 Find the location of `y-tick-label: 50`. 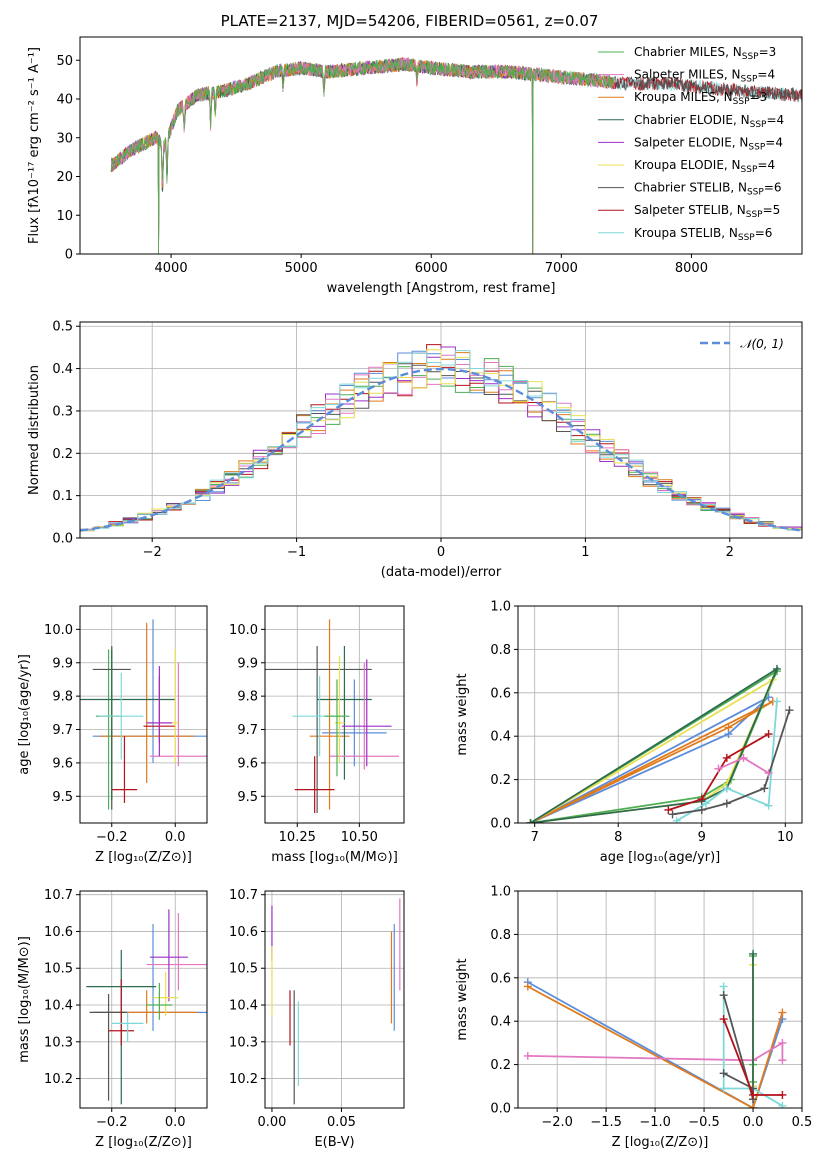

y-tick-label: 50 is located at coordinates (64, 61).